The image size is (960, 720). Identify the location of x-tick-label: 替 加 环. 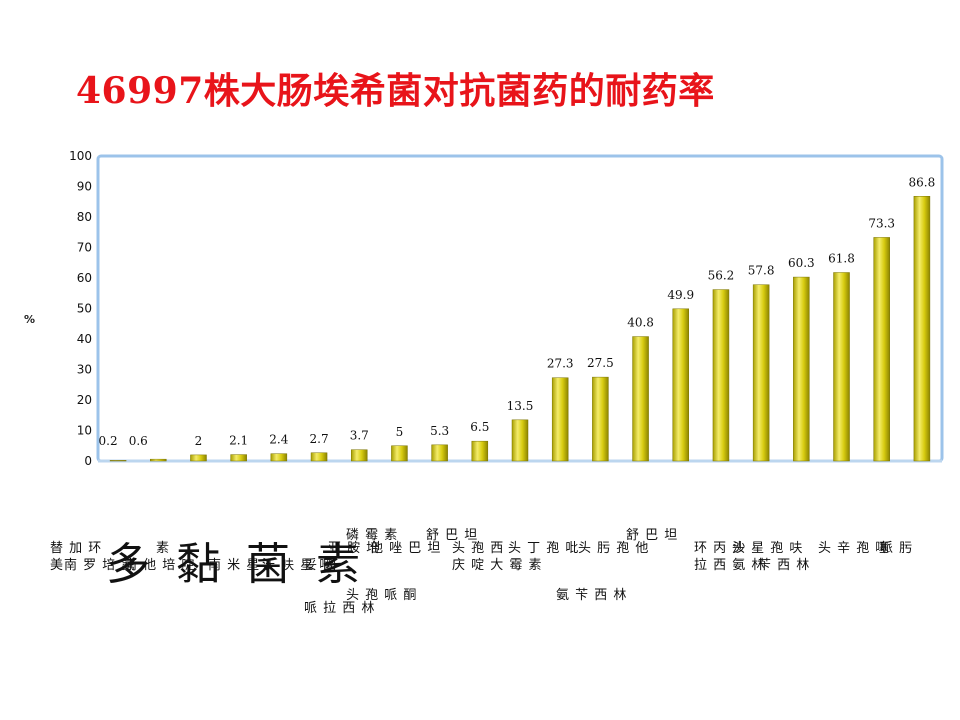
(76, 548).